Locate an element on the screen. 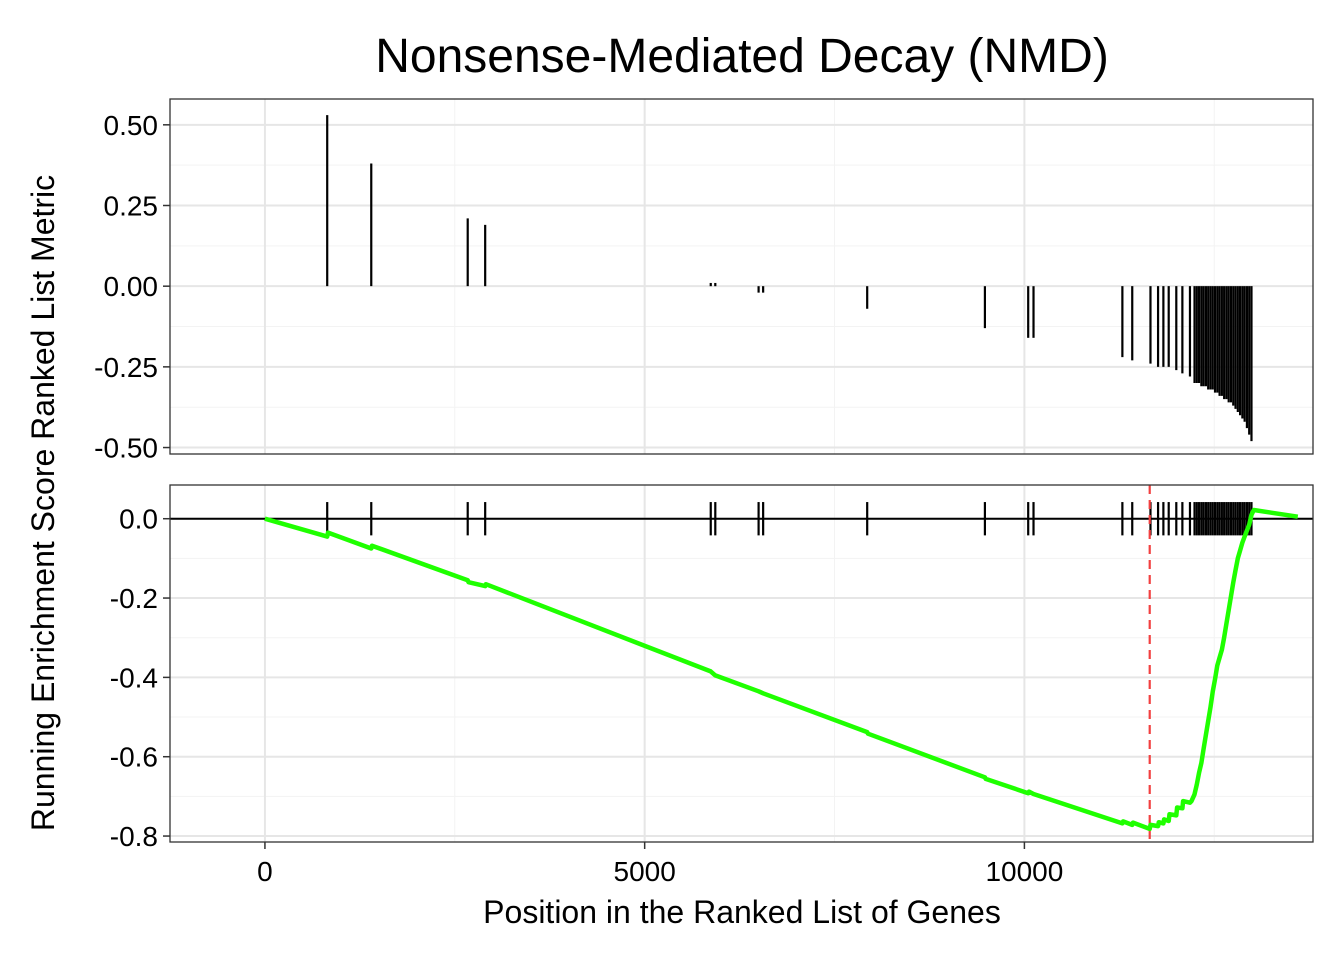 The width and height of the screenshot is (1344, 960). y-tick-label: -0.25 is located at coordinates (126, 367).